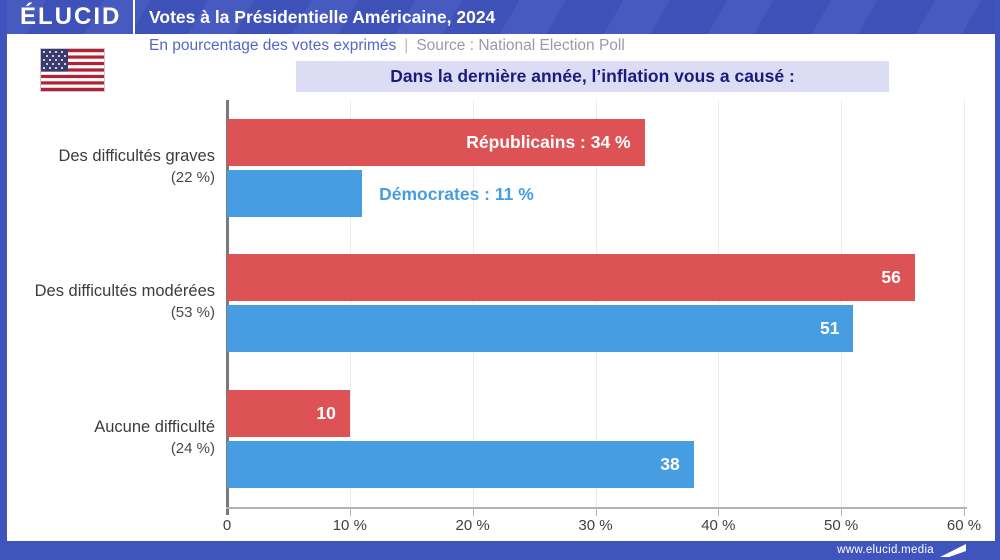 The image size is (1000, 560). What do you see at coordinates (107, 167) in the screenshot?
I see `category-label: Des difficultés graves (22 %)` at bounding box center [107, 167].